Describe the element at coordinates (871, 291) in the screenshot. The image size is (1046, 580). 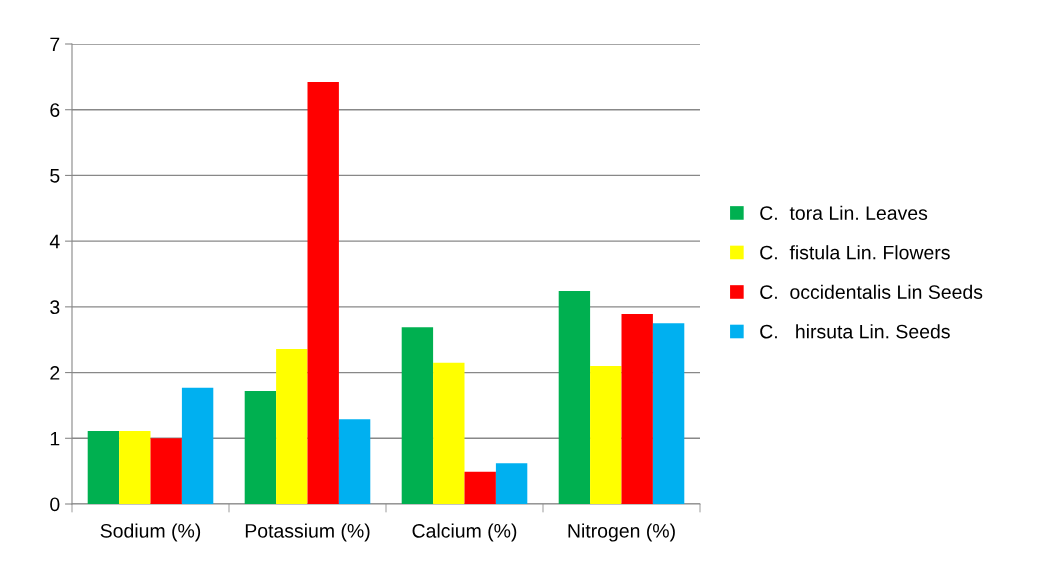
I see `legend-label: C. occidentalis Lin Seeds` at that location.